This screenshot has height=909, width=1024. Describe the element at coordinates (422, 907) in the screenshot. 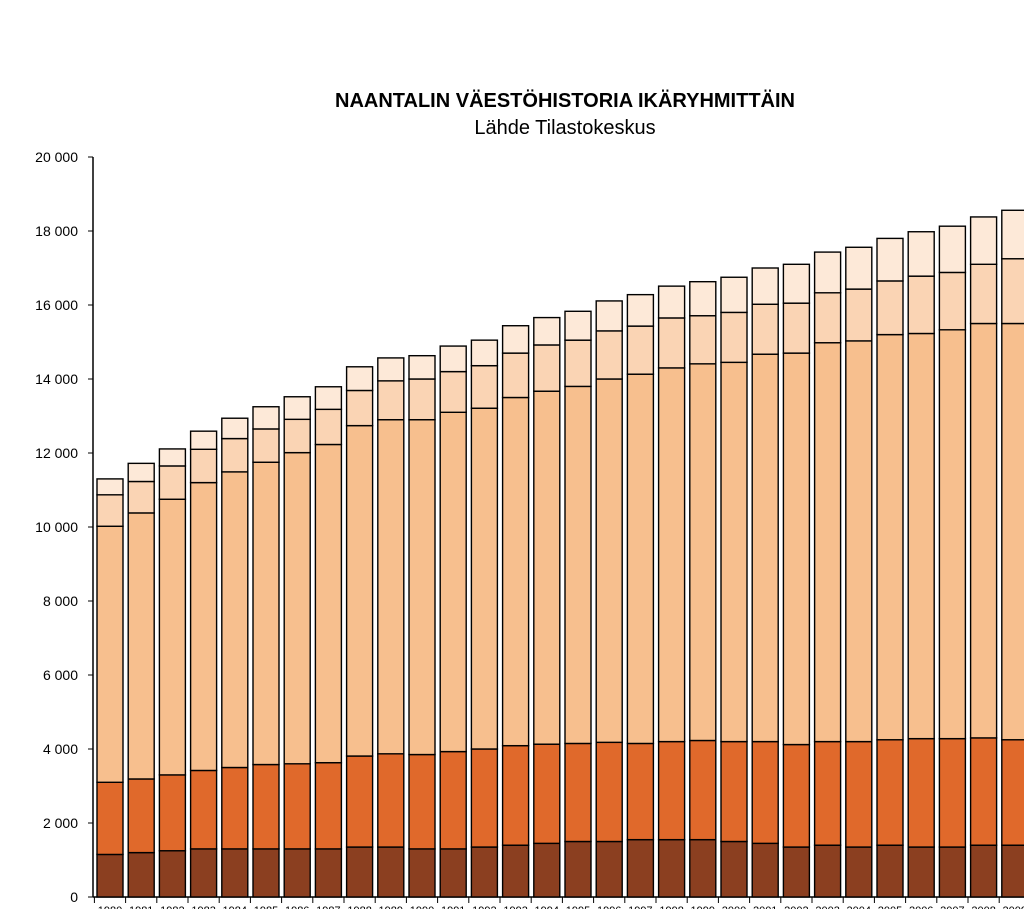

I see `x-tick-label: 1990` at that location.